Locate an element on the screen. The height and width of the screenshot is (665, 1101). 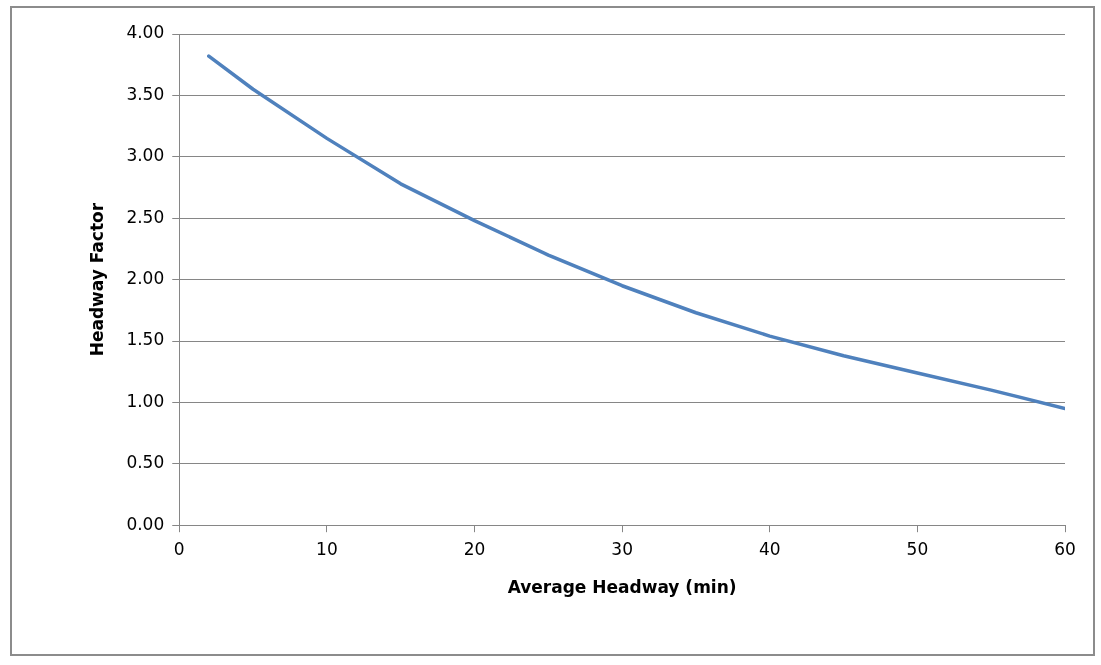
x-axis-title: Average Headway (min) is located at coordinates (622, 587).